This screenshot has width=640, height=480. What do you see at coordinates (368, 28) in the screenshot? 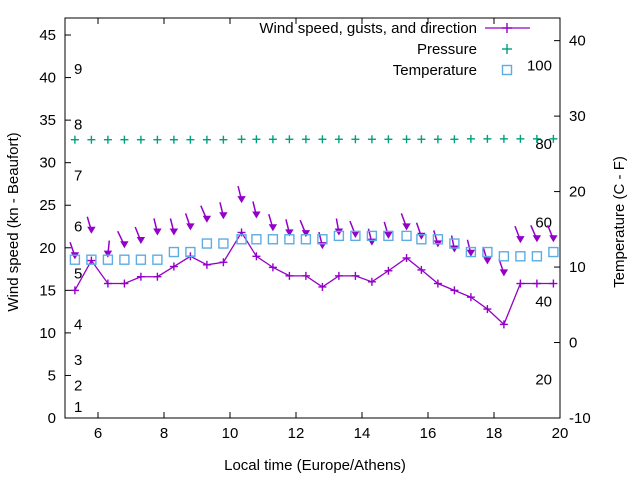
I see `legend-label: Wind speed, gusts, and direction` at bounding box center [368, 28].